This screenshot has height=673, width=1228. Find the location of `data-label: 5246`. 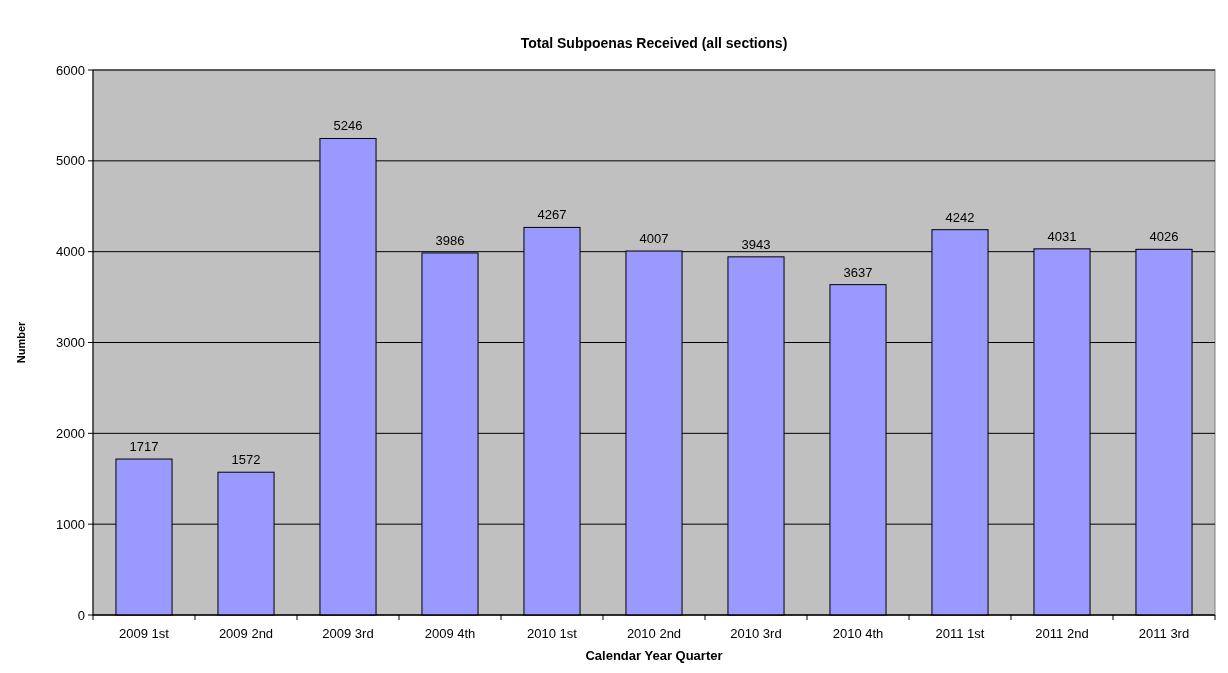

data-label: 5246 is located at coordinates (348, 126).